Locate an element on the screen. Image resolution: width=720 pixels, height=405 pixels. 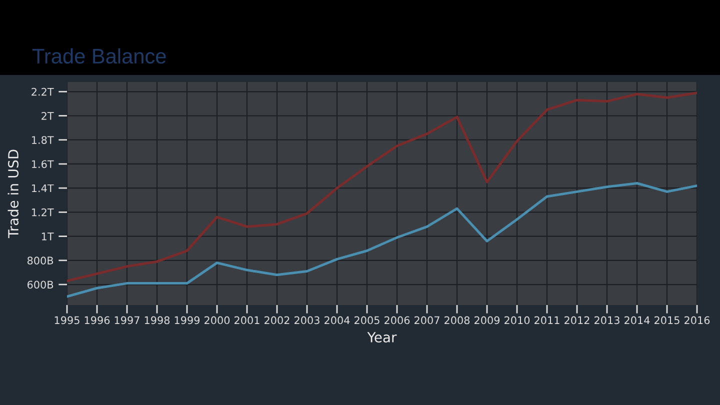
y-tick-label: 800B is located at coordinates (40, 260).